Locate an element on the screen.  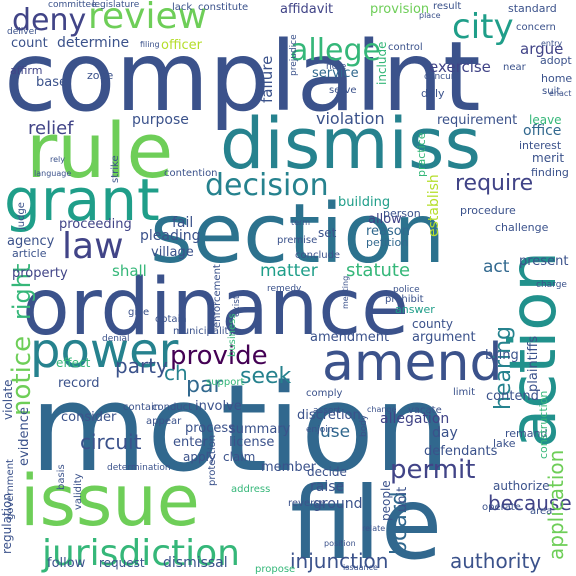
word-address: address is located at coordinates (250, 489).